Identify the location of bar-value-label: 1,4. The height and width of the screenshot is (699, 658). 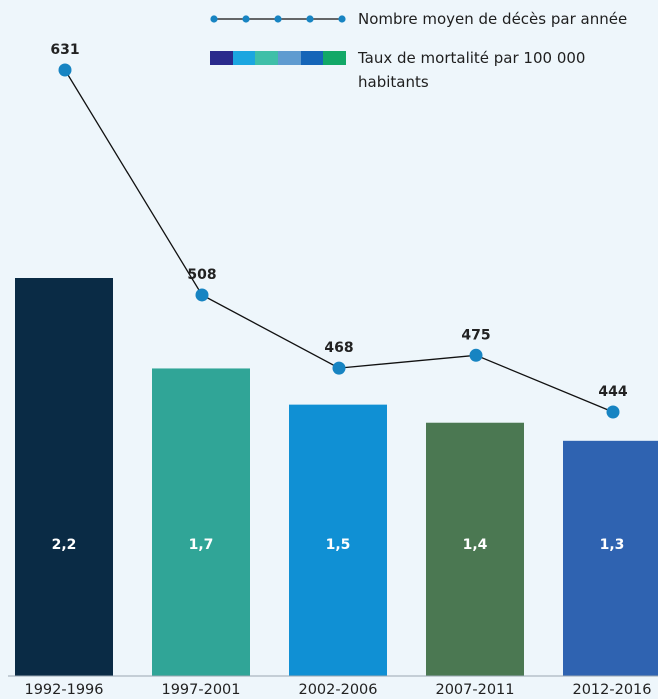
(475, 545).